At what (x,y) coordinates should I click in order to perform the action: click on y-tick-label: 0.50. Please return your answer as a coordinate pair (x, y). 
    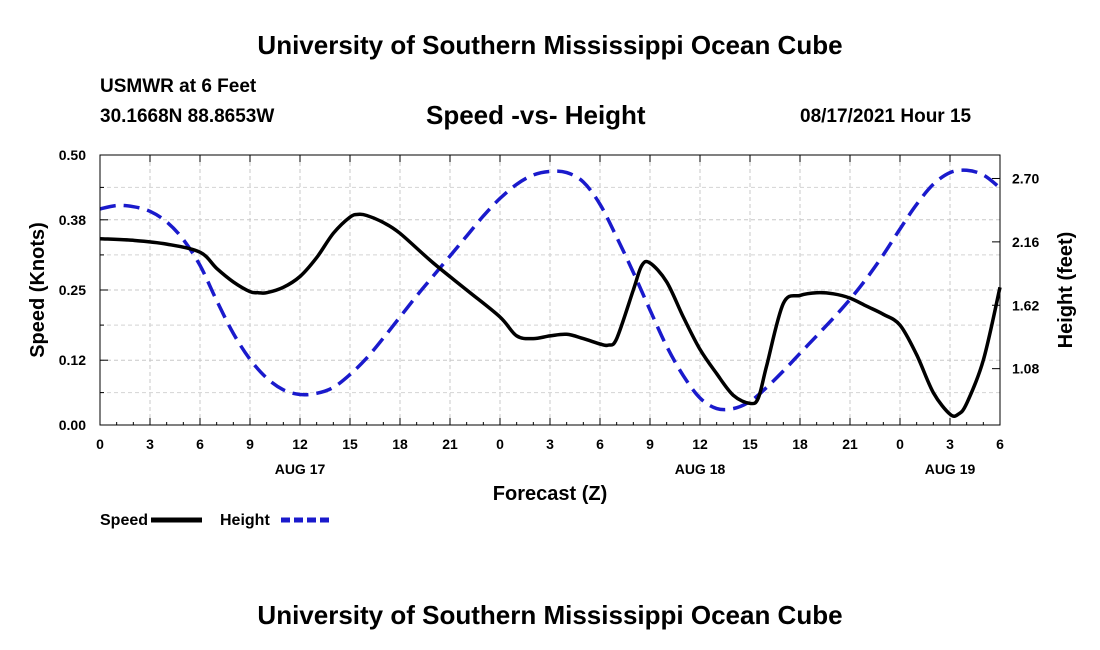
    Looking at the image, I should click on (72, 155).